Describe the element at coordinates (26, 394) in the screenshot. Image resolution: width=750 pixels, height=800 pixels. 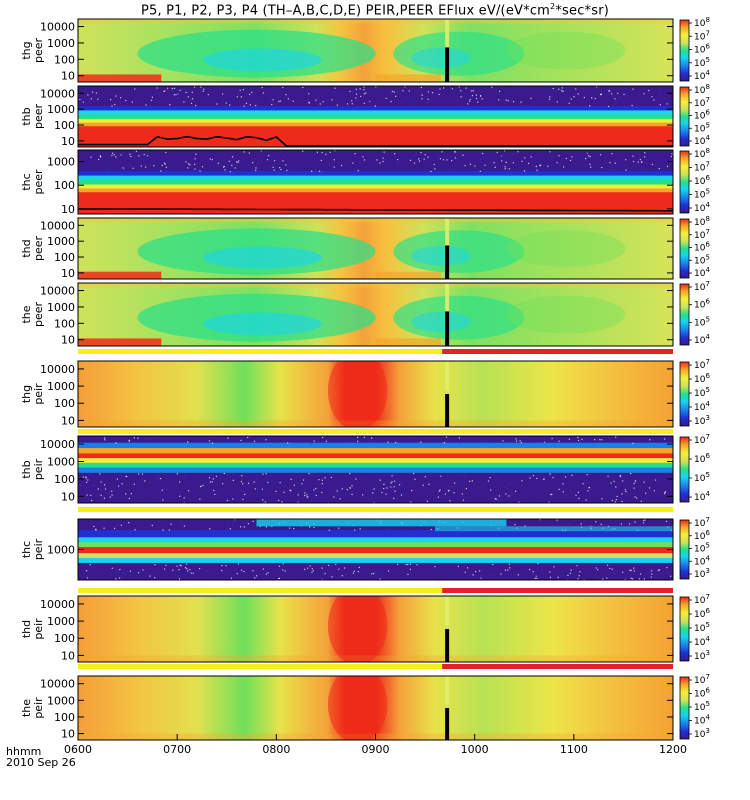
I see `probe-label: thg` at that location.